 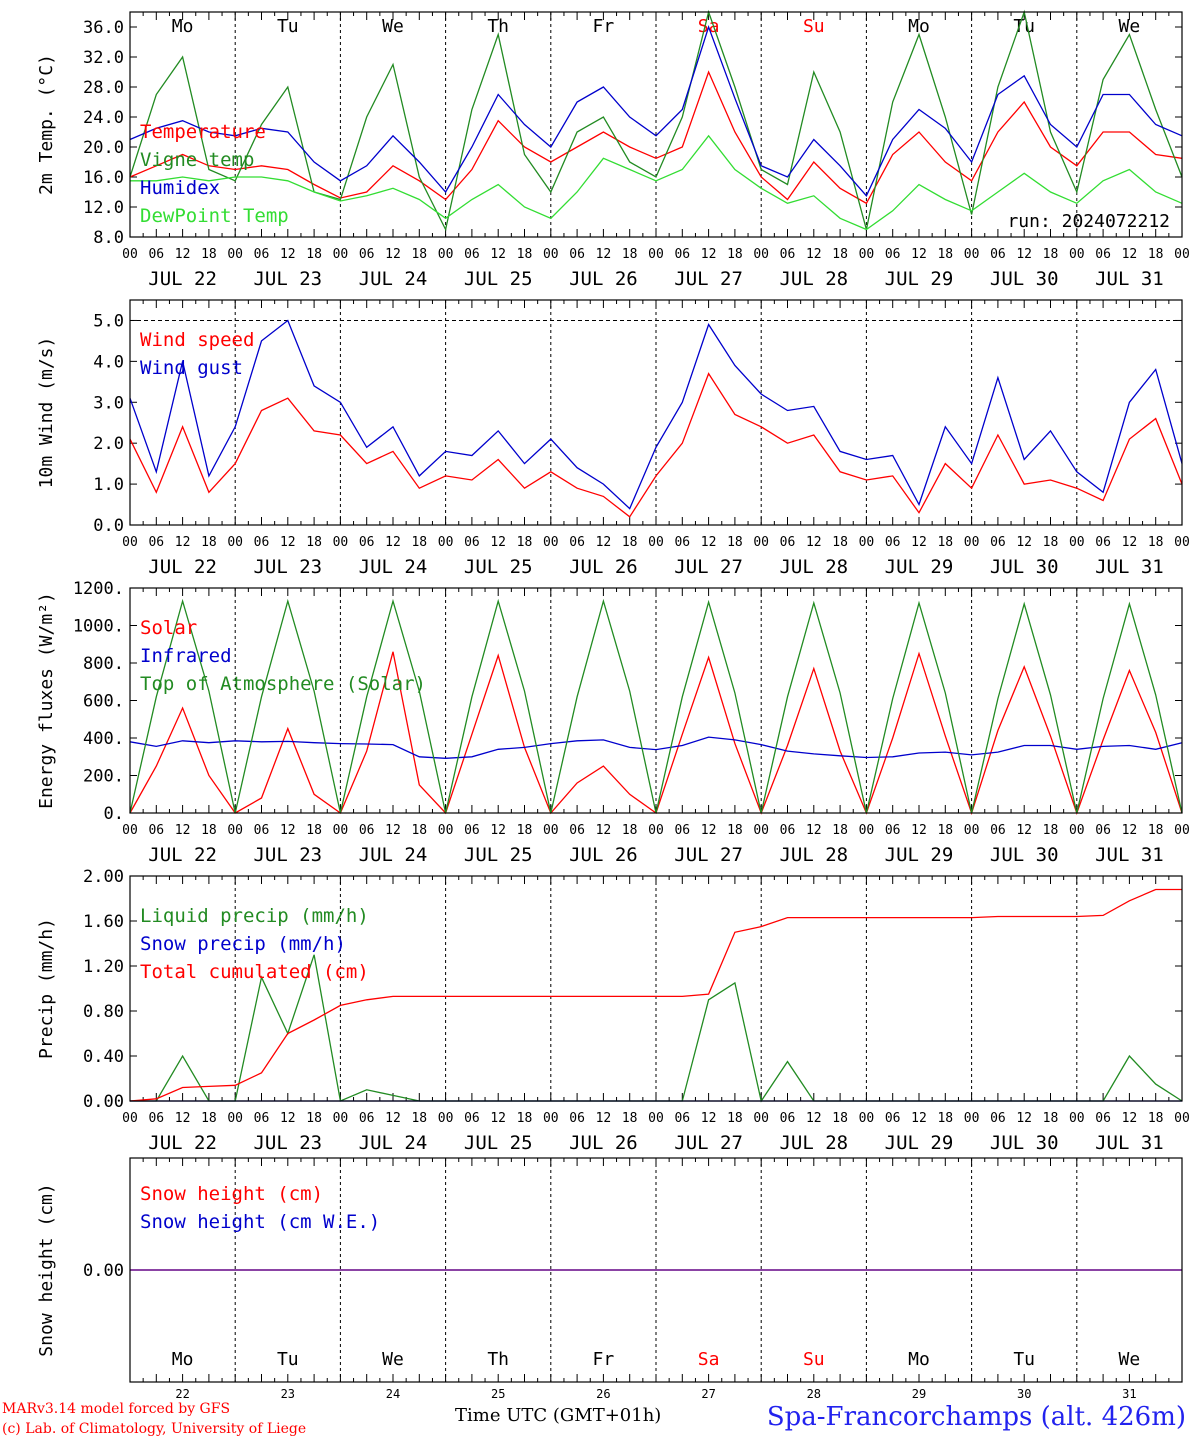 What do you see at coordinates (108, 403) in the screenshot?
I see `y-tick-label: 3.0` at bounding box center [108, 403].